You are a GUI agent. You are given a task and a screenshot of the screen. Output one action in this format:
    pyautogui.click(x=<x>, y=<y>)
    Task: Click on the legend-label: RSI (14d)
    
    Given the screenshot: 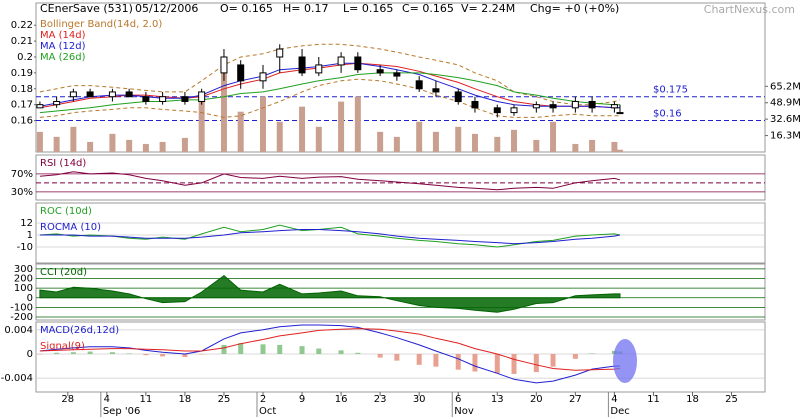 What is the action you would take?
    pyautogui.click(x=63, y=163)
    